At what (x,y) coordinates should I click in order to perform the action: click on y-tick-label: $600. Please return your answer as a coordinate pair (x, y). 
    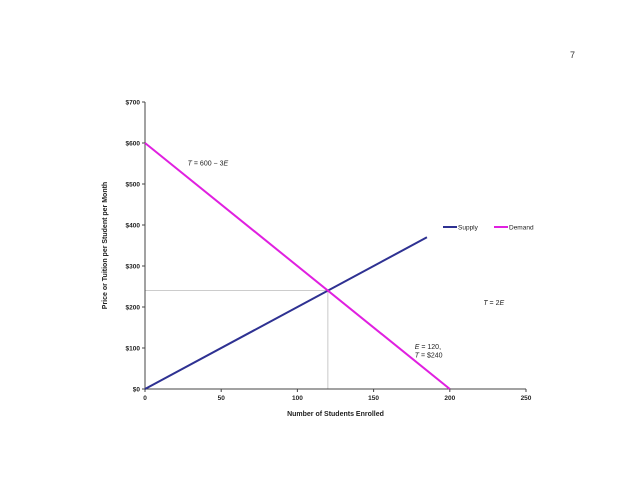
    Looking at the image, I should click on (133, 144).